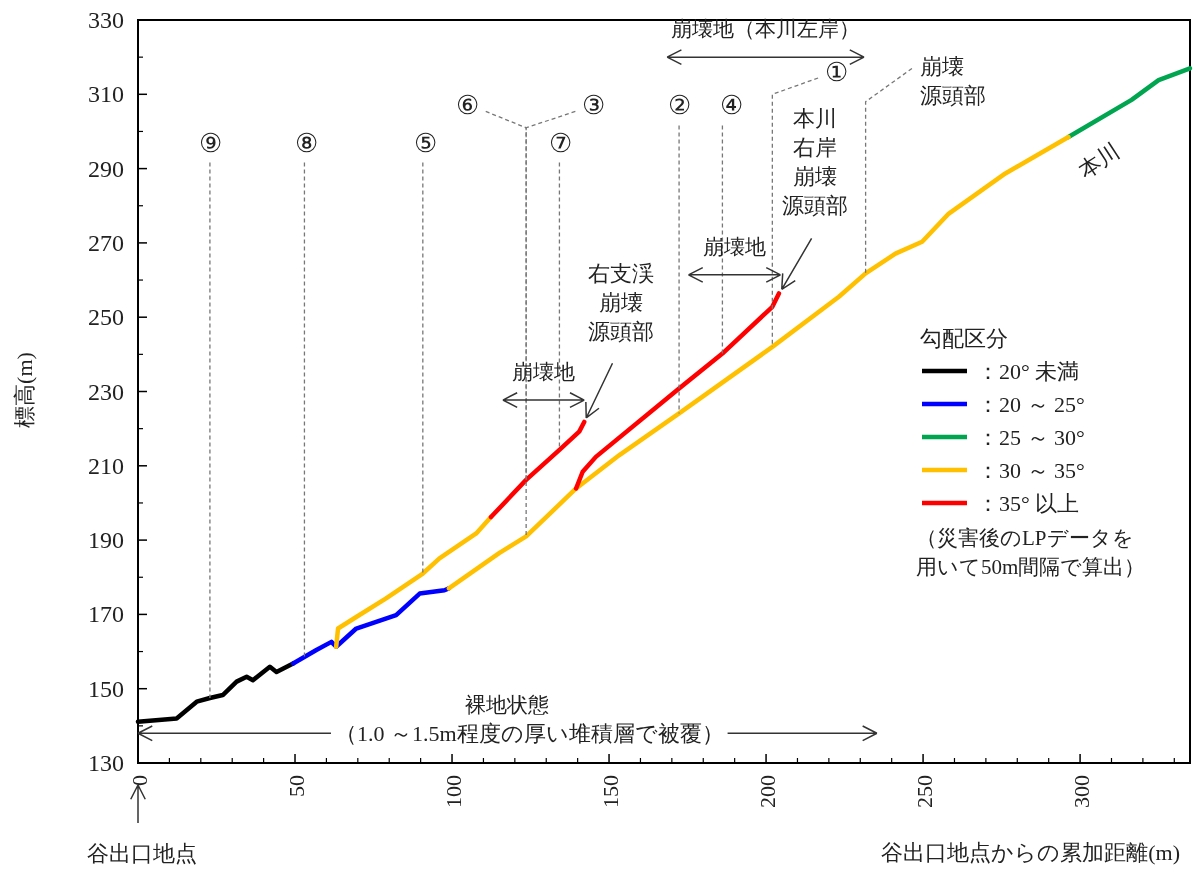 This screenshot has width=1193, height=870. I want to click on annotation: ⑦, so click(560, 143).